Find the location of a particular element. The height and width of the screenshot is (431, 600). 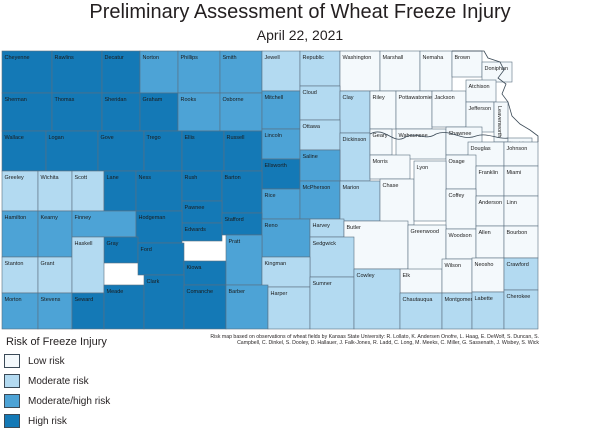

county-label-labette: Labette is located at coordinates (484, 299).